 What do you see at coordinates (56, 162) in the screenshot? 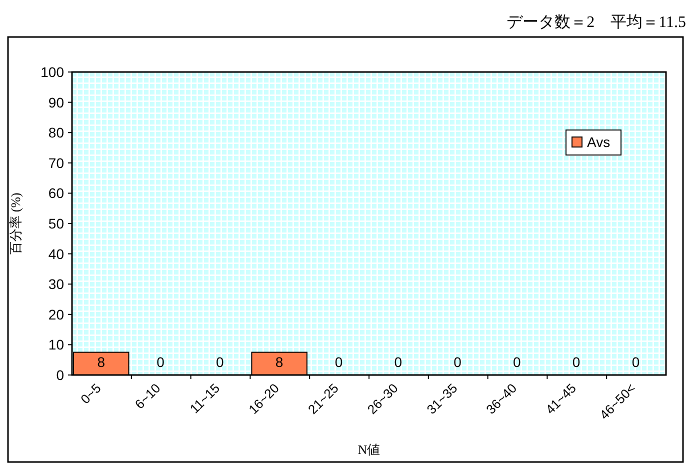
I see `y-tick-label: 70` at bounding box center [56, 162].